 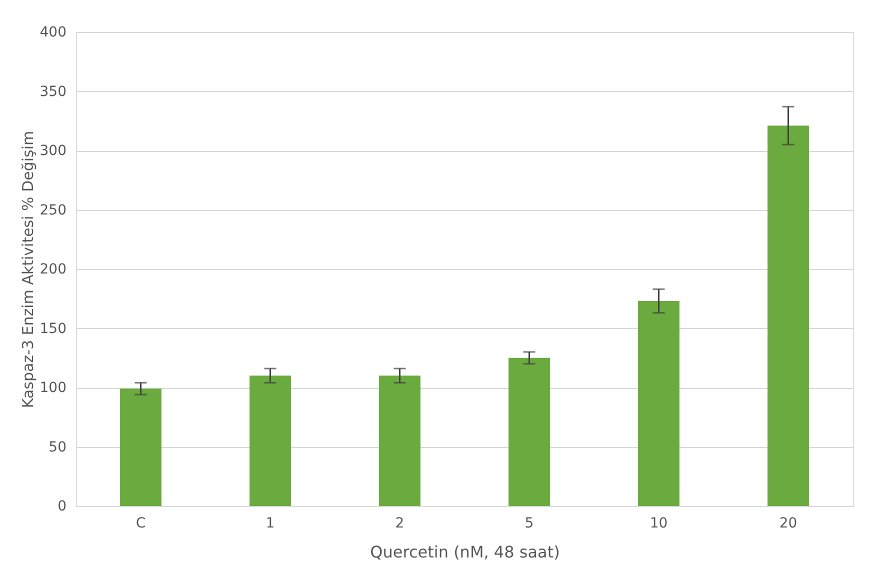 I want to click on x-tick-label: 10, so click(x=659, y=524).